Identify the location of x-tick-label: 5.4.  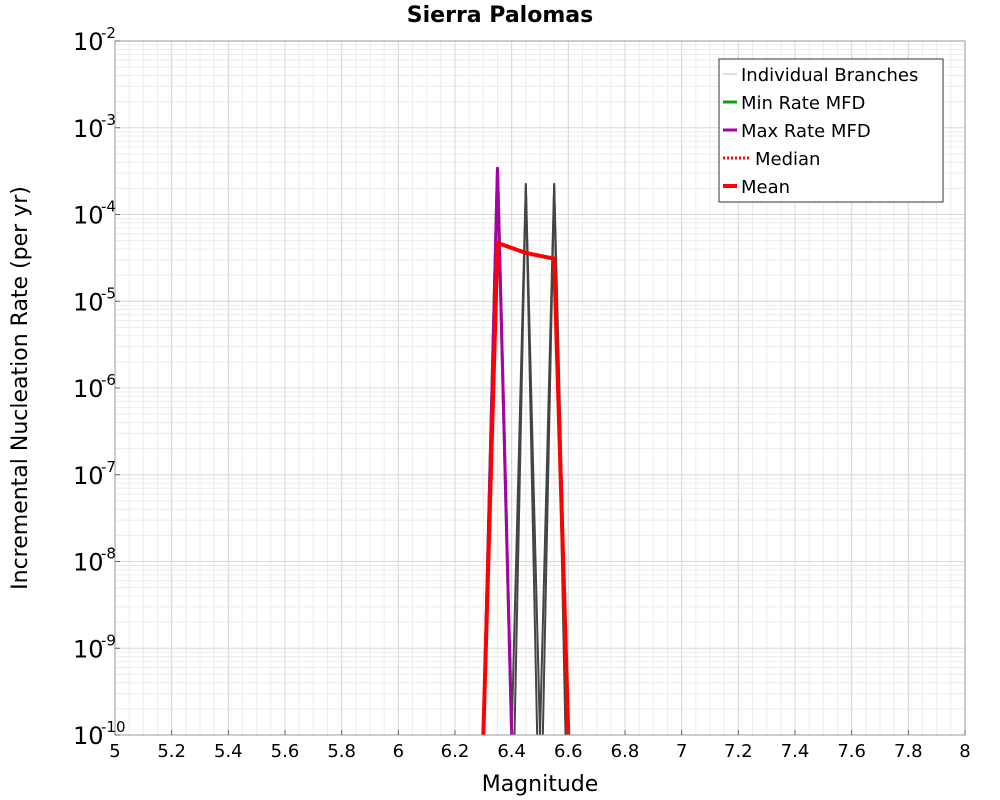
(228, 751).